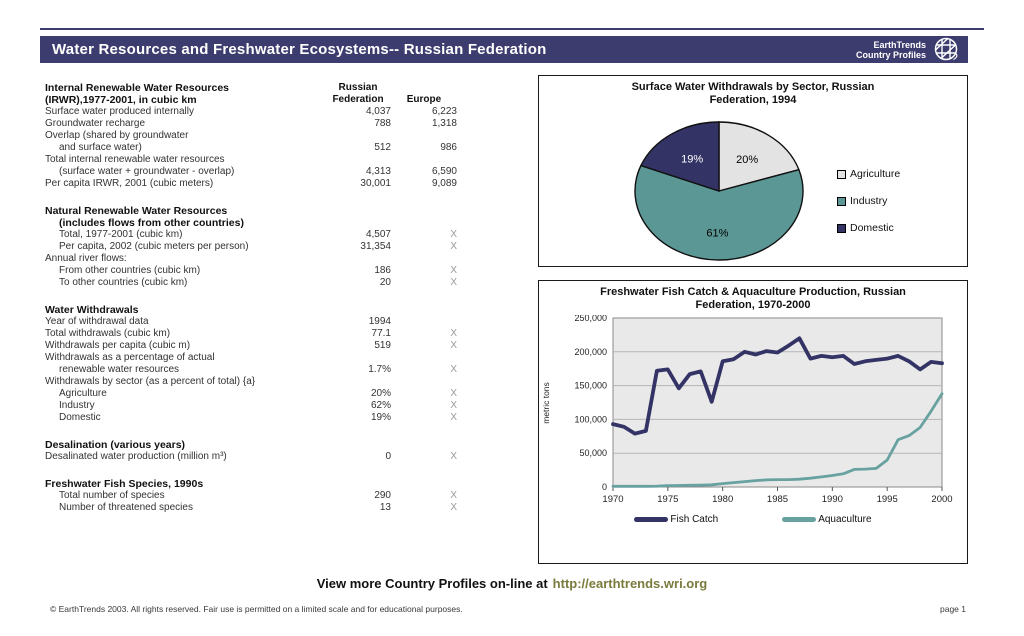 The width and height of the screenshot is (1024, 636). I want to click on row-label: Number of threatened species, so click(126, 507).